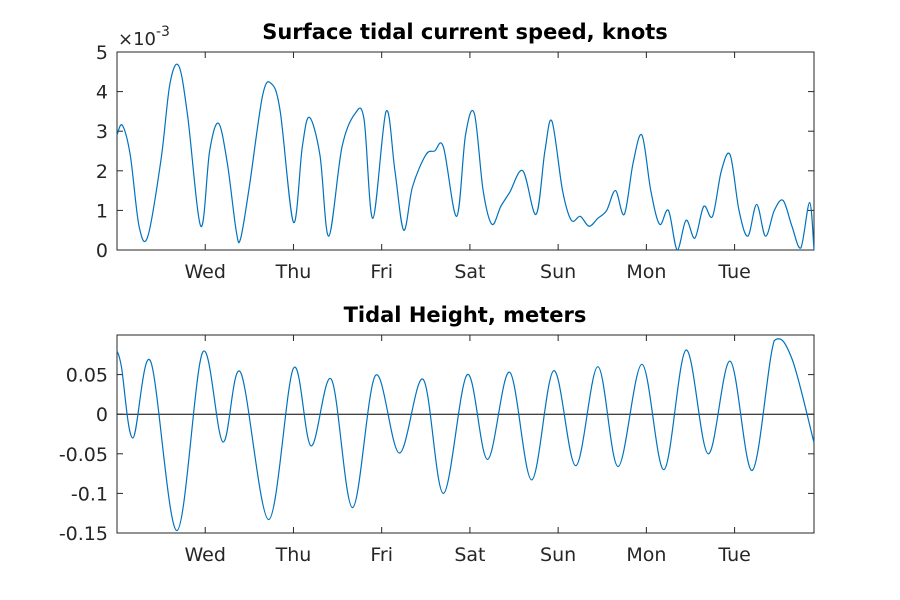  What do you see at coordinates (163, 32) in the screenshot?
I see `y-exponent-power: -3` at bounding box center [163, 32].